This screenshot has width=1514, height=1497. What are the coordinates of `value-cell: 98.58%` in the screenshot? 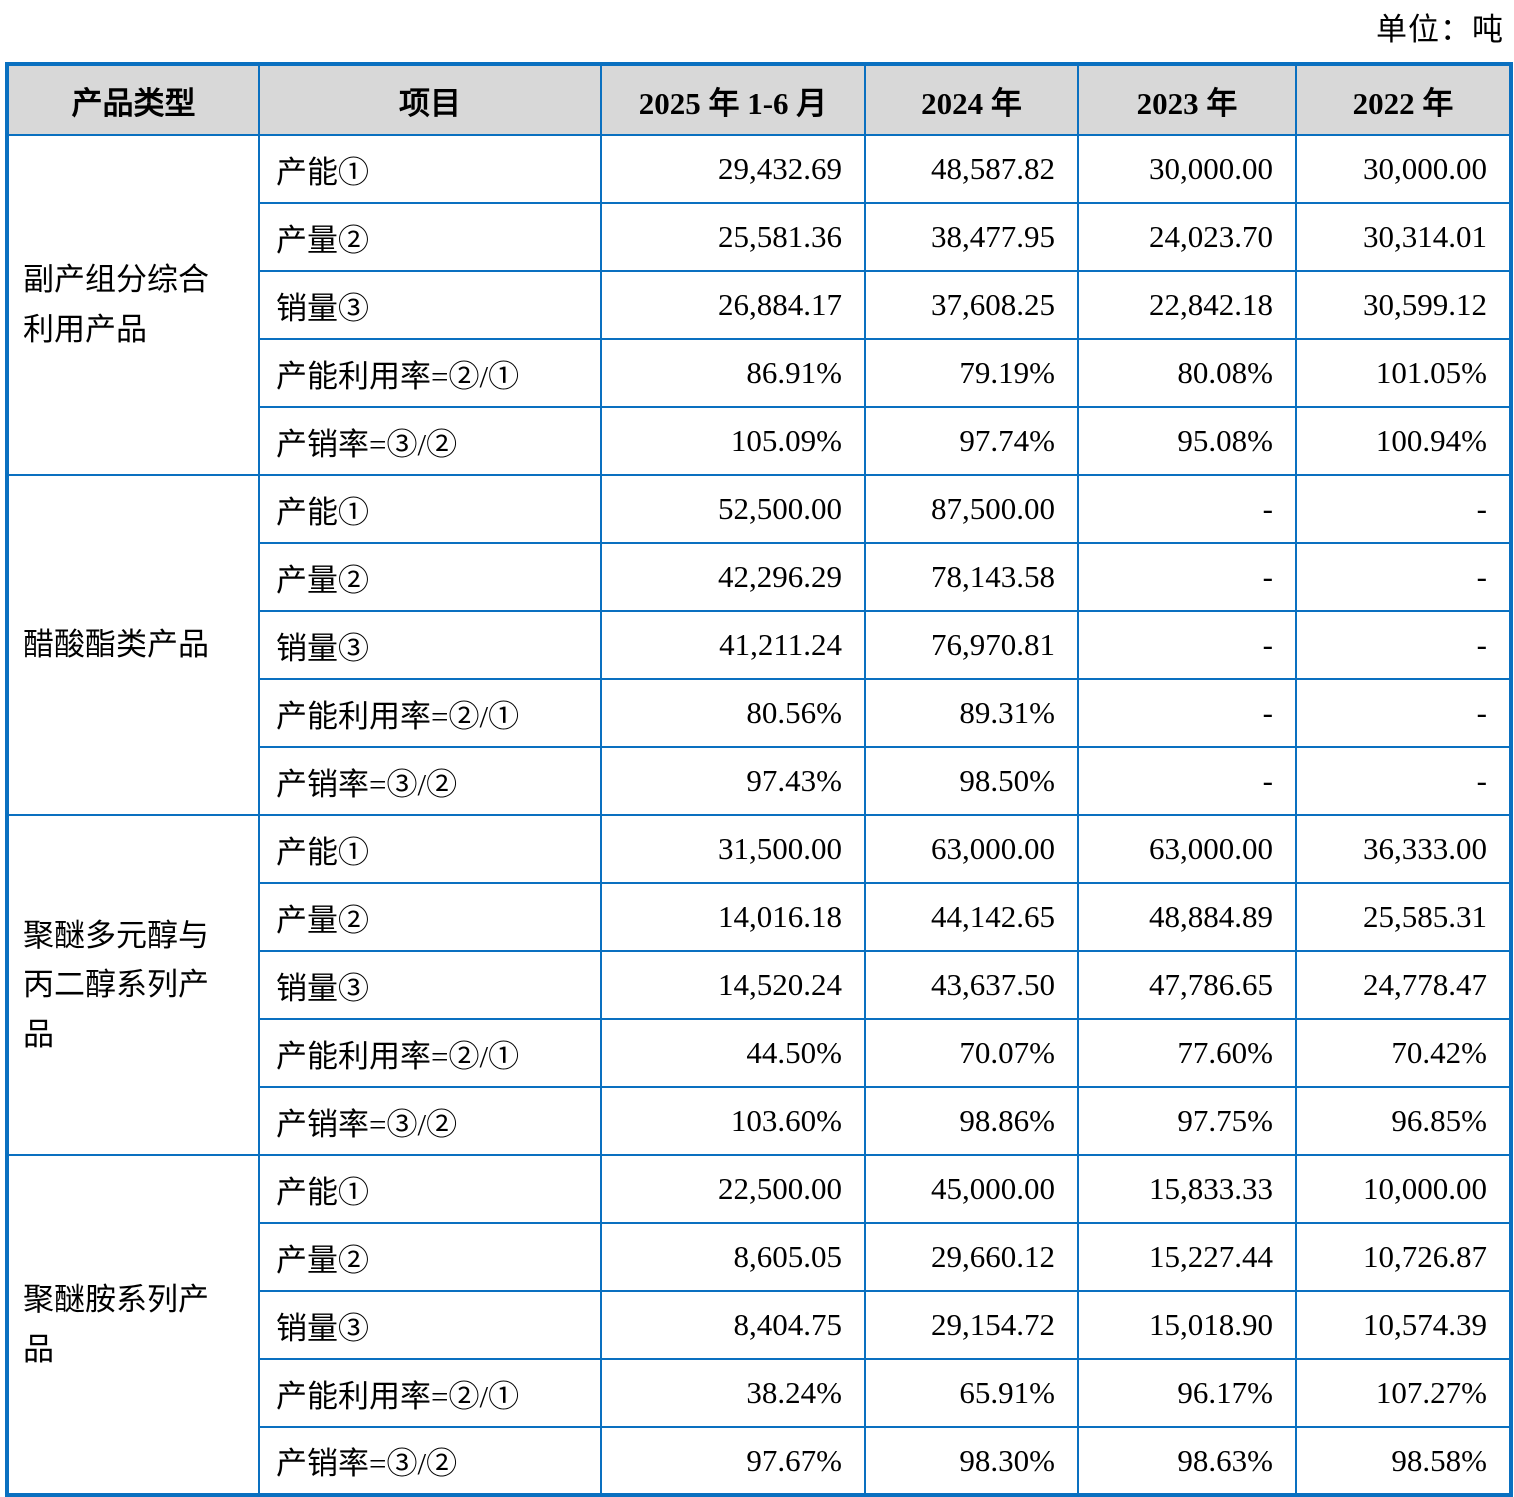 It's located at (1403, 1461).